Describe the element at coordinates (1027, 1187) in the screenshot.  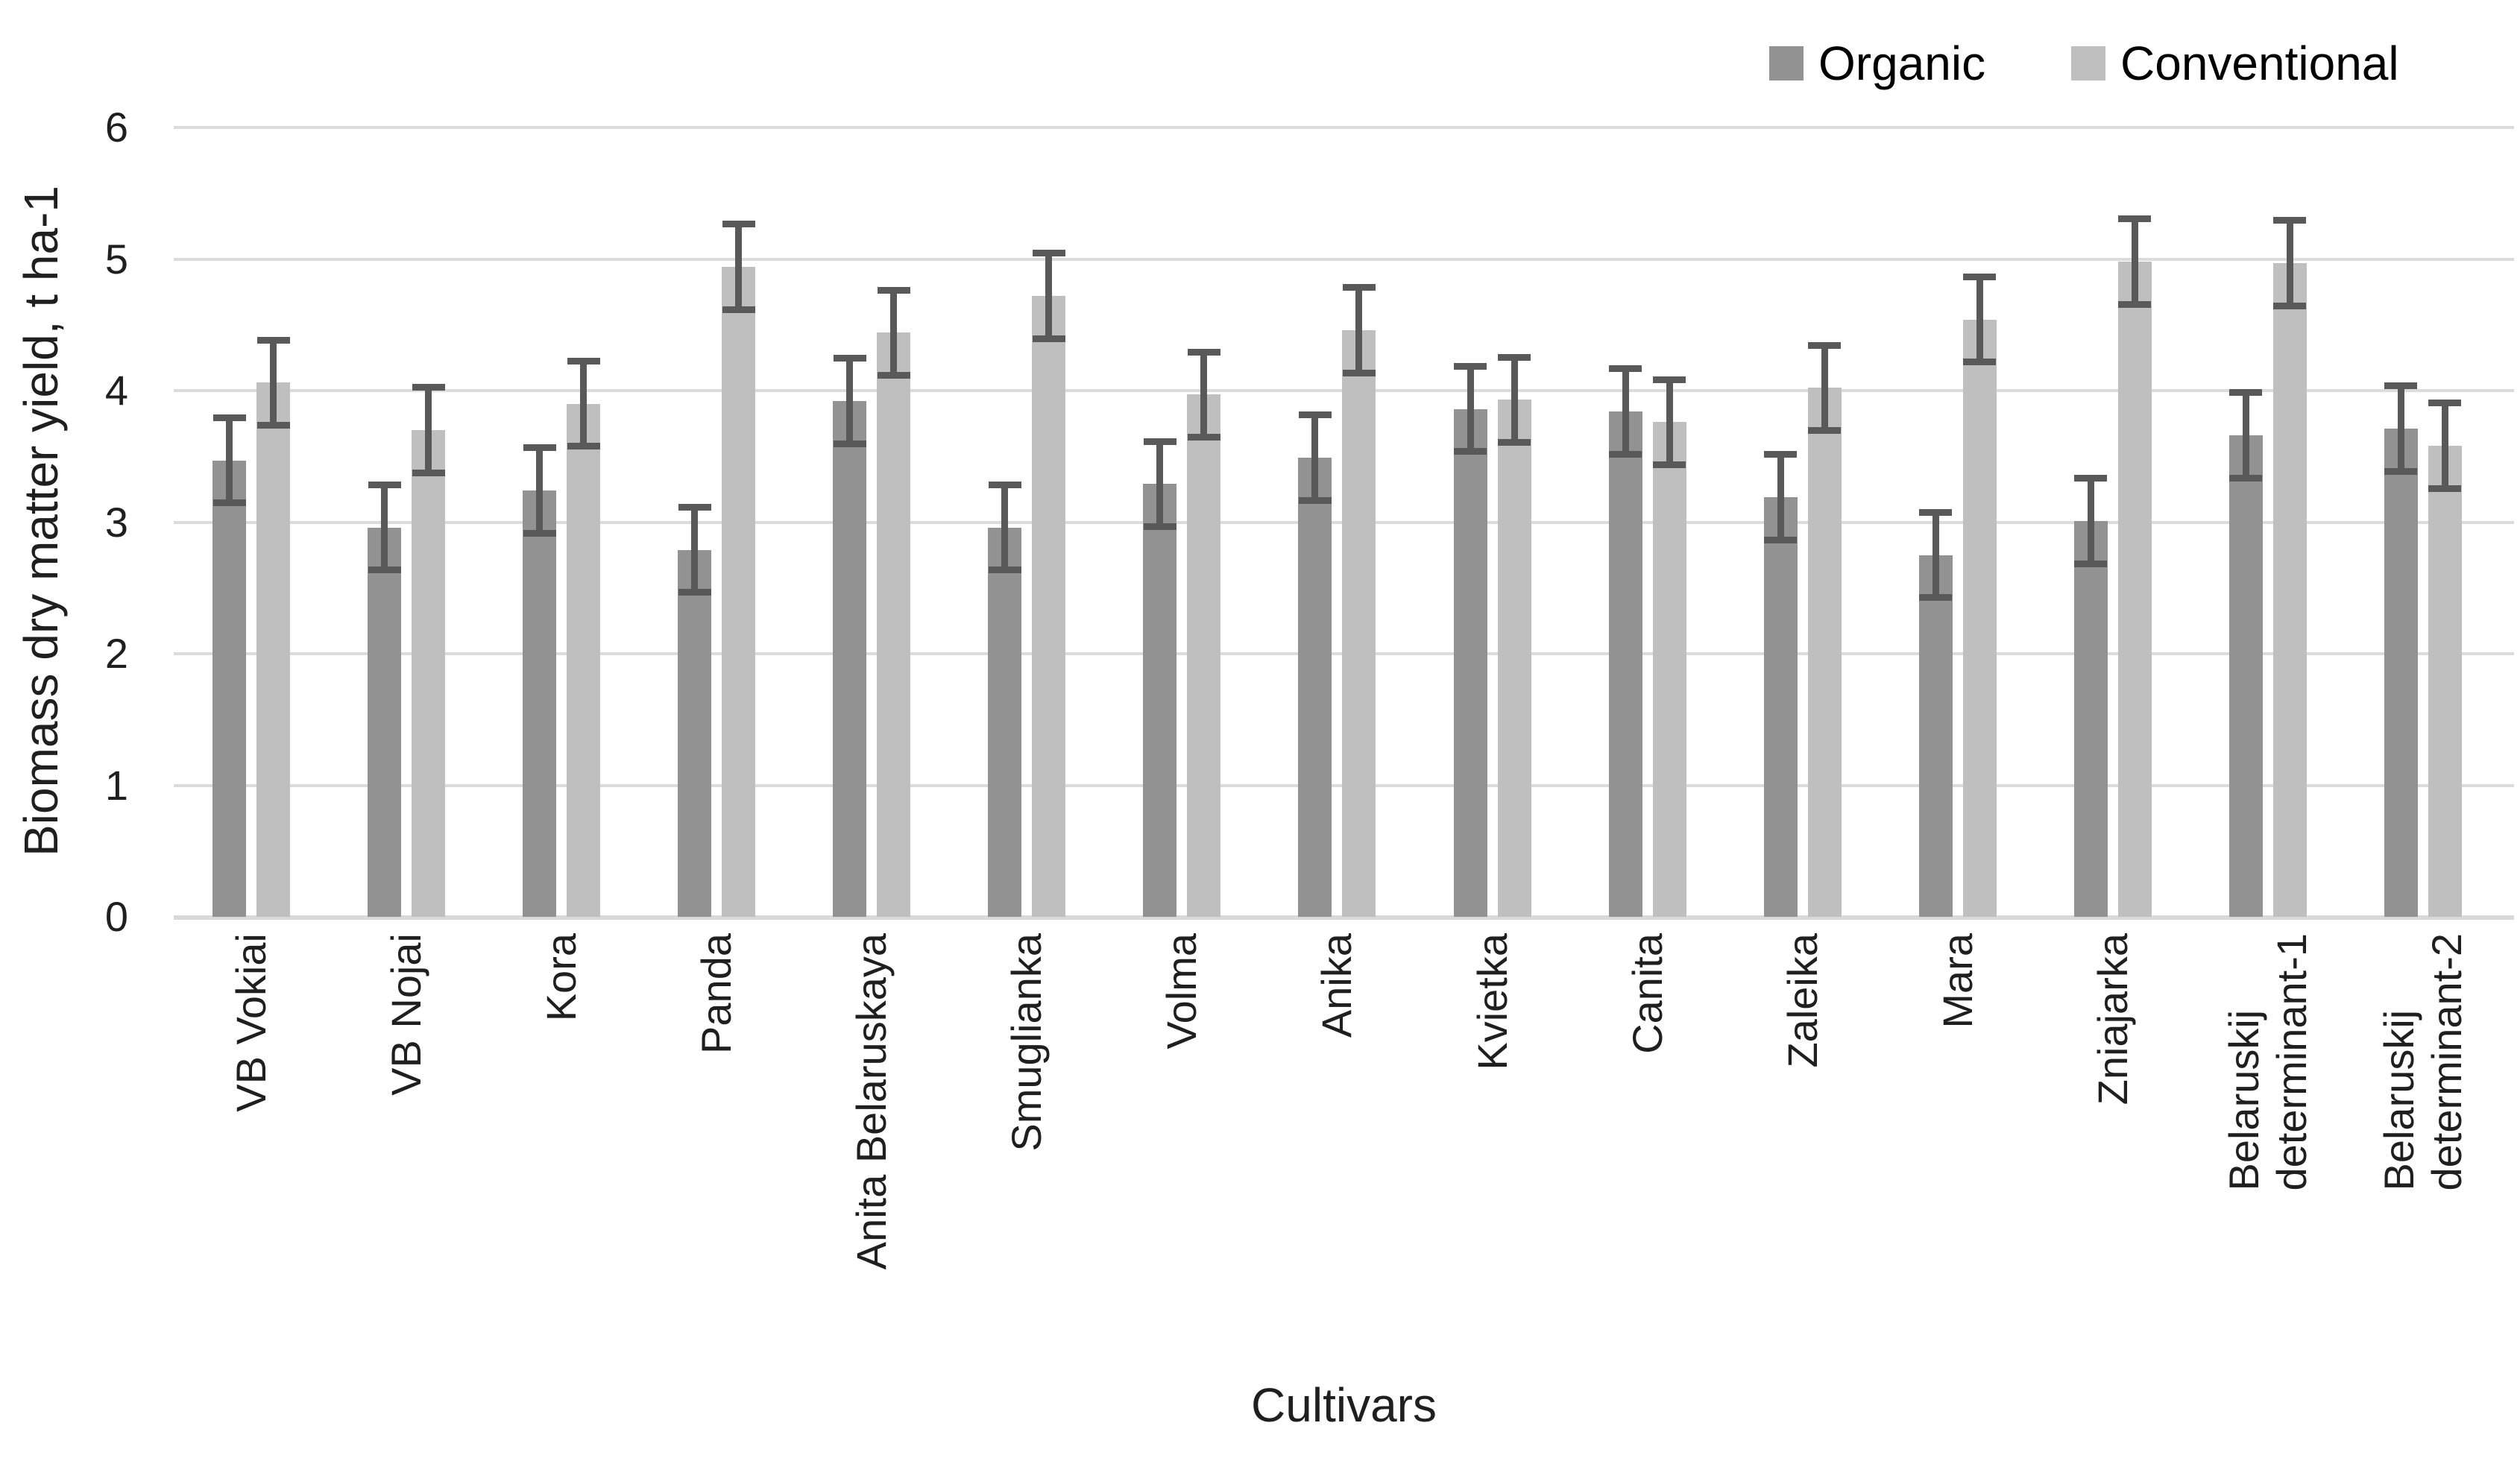
I see `x-category-box-6: Smuglianka` at that location.